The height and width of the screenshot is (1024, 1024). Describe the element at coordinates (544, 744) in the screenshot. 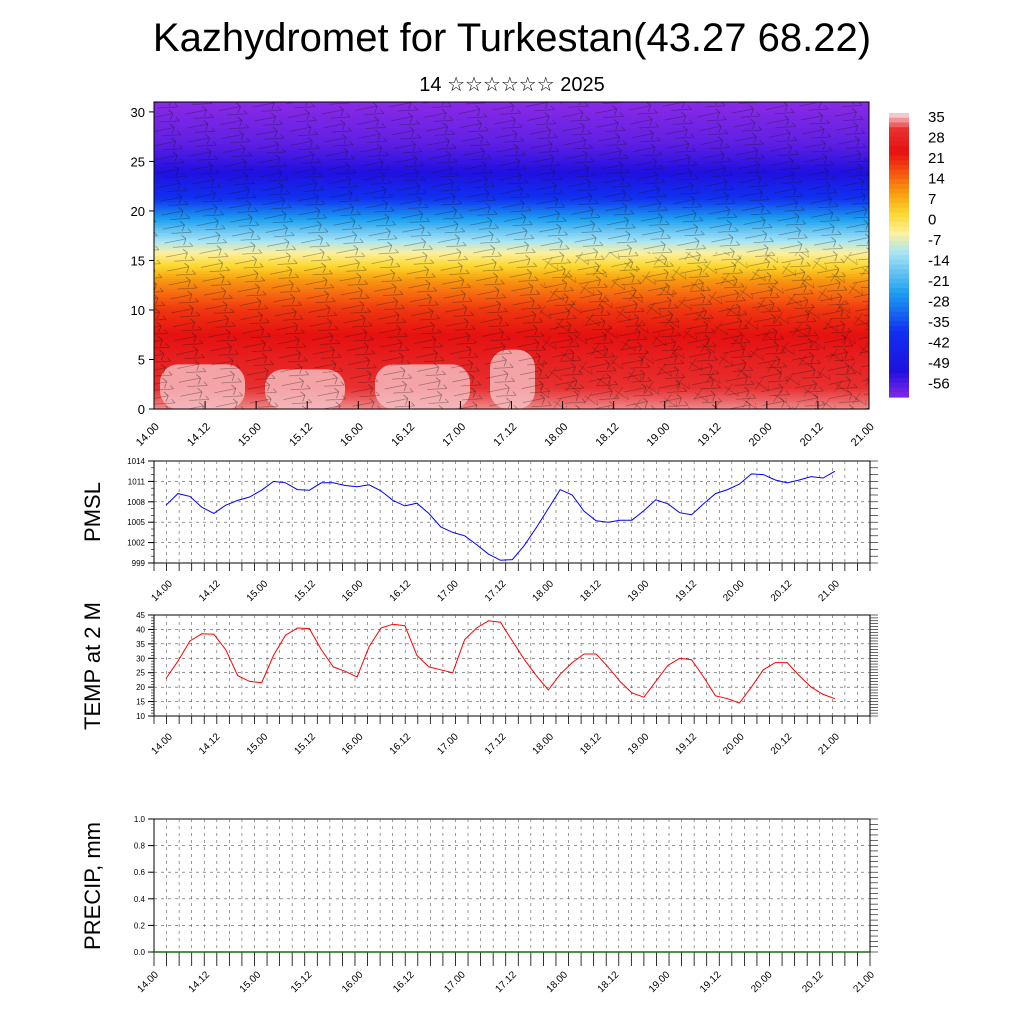

I see `x-tick-label: 18.00` at that location.